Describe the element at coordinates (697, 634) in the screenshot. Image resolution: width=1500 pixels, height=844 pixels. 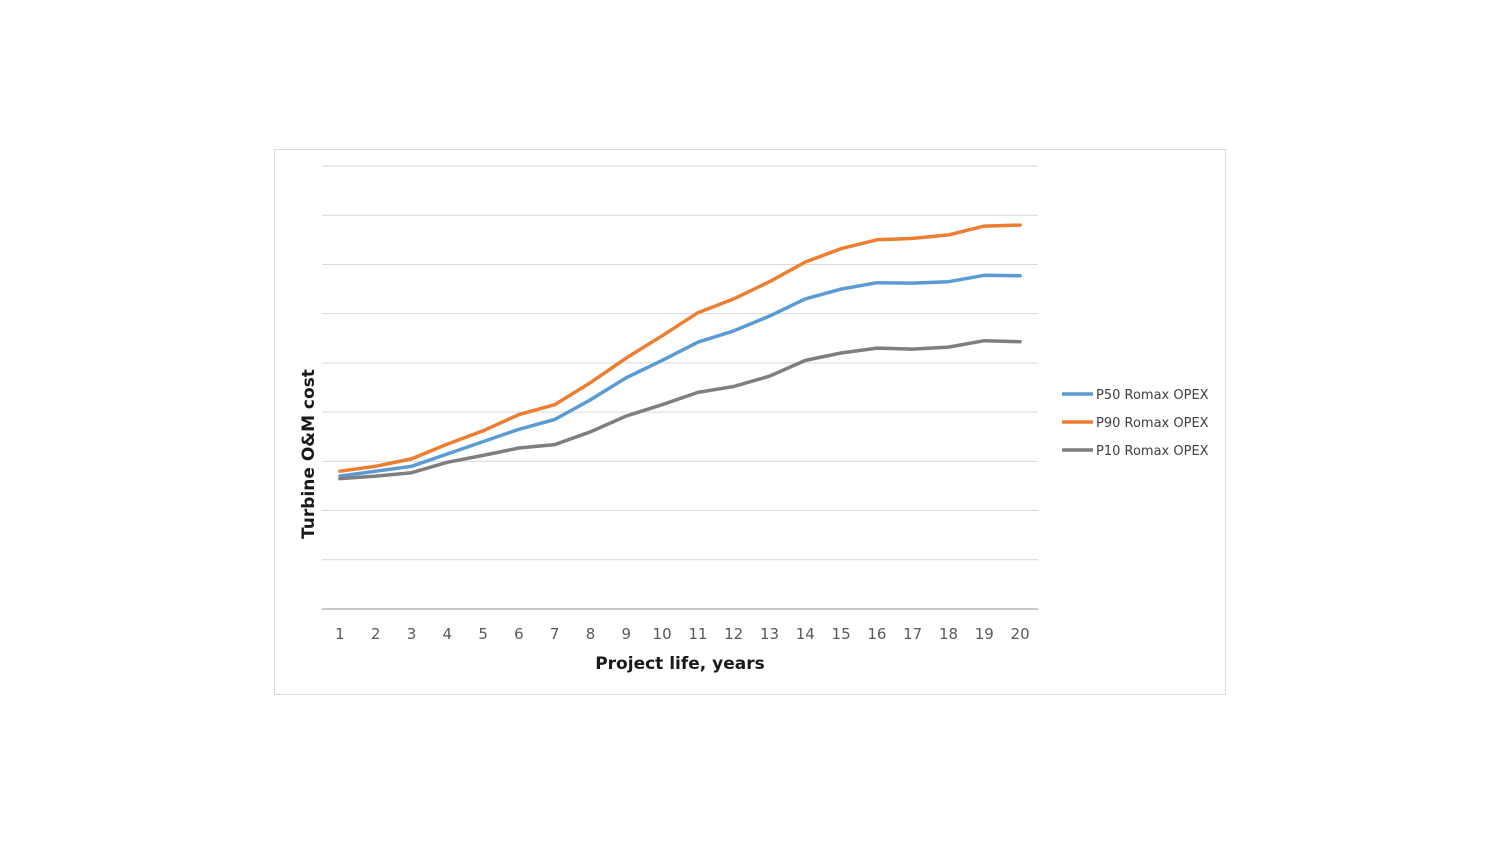
I see `x-tick-label: 11` at that location.